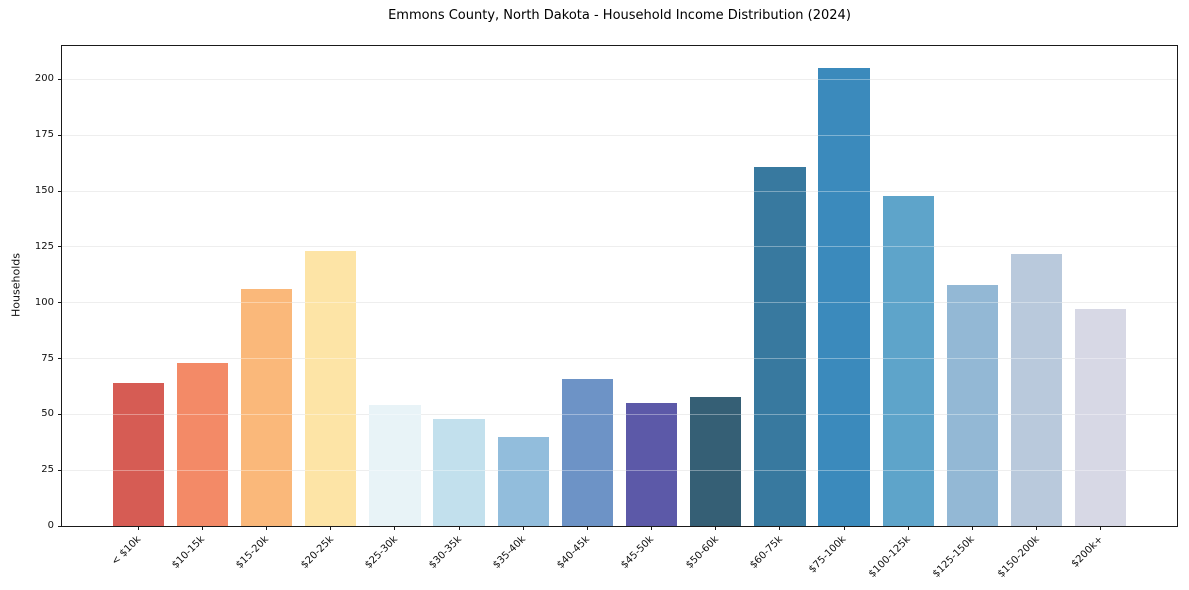 The image size is (1189, 590). I want to click on x-tick-label: $60-75k, so click(766, 552).